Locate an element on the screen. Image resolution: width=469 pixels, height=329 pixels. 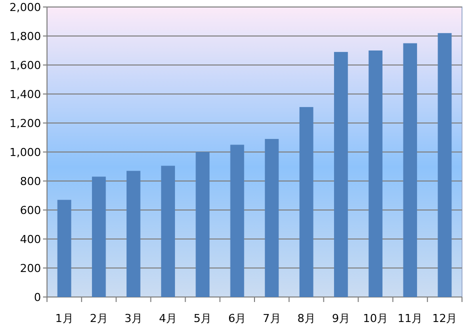
y-tick-label: 0 is located at coordinates (37, 297).